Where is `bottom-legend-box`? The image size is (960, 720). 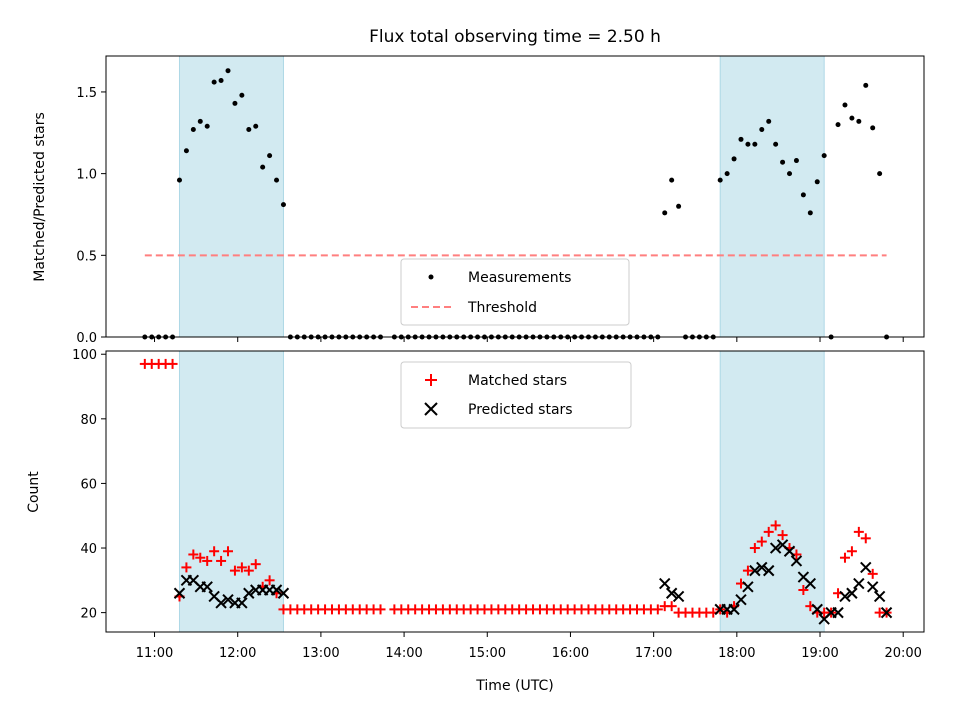
bottom-legend-box is located at coordinates (516, 395).